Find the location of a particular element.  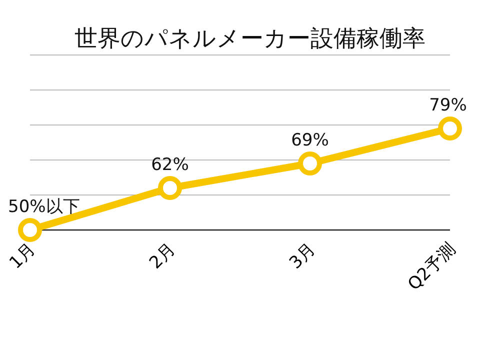

data-label: 62% is located at coordinates (170, 165).